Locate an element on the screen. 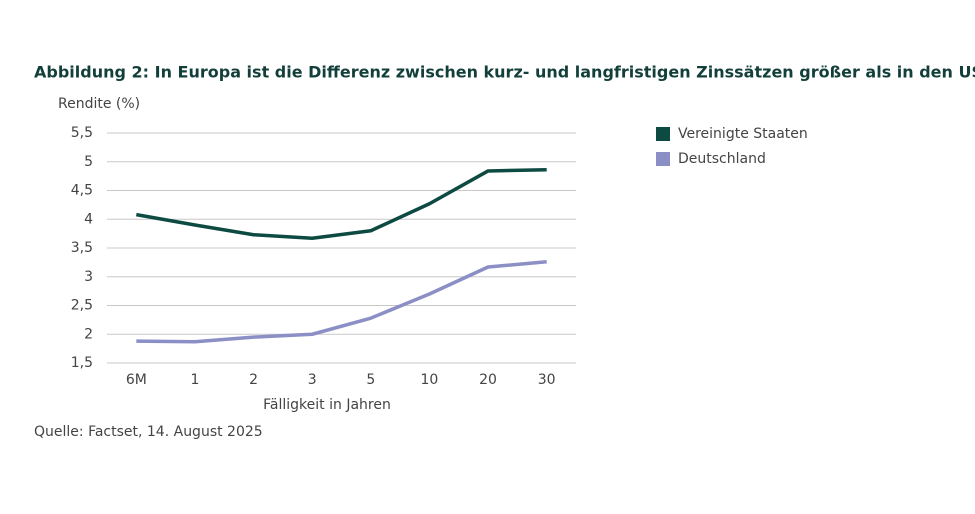 This screenshot has width=975, height=514. y-tick-label: 4 is located at coordinates (88, 219).